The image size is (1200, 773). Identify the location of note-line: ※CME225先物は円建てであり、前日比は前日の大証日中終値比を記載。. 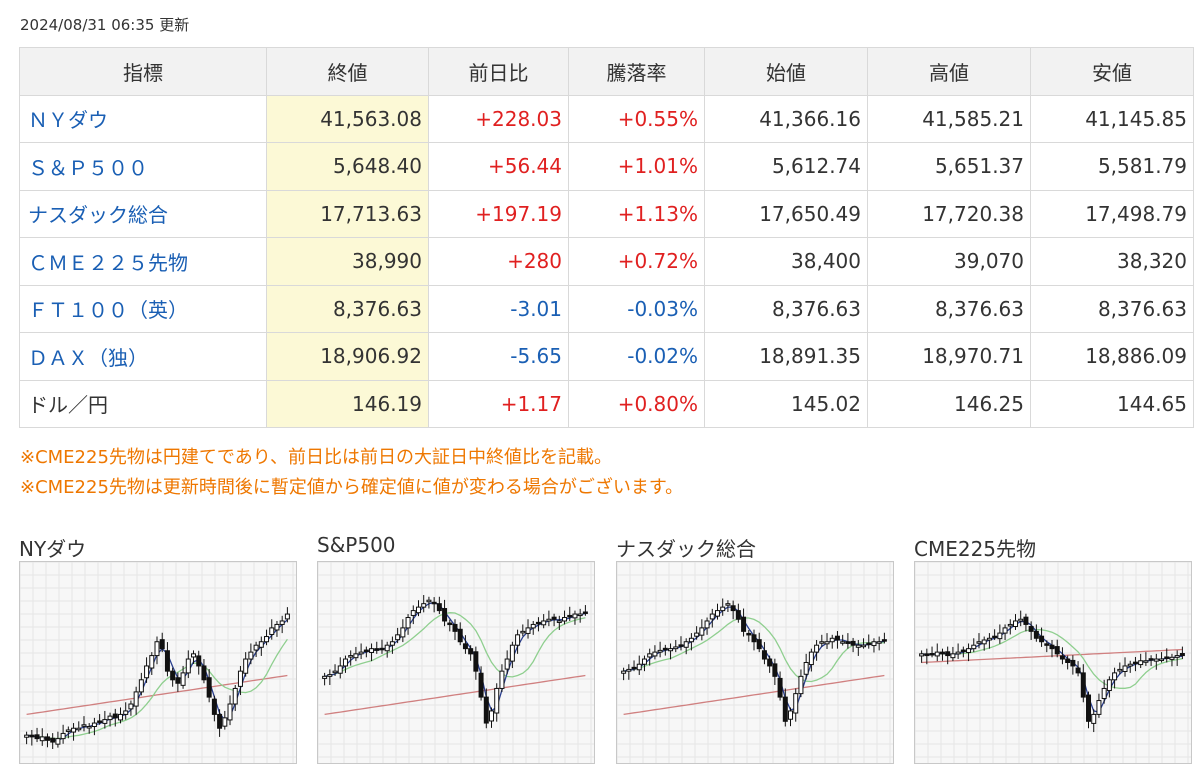
(316, 457).